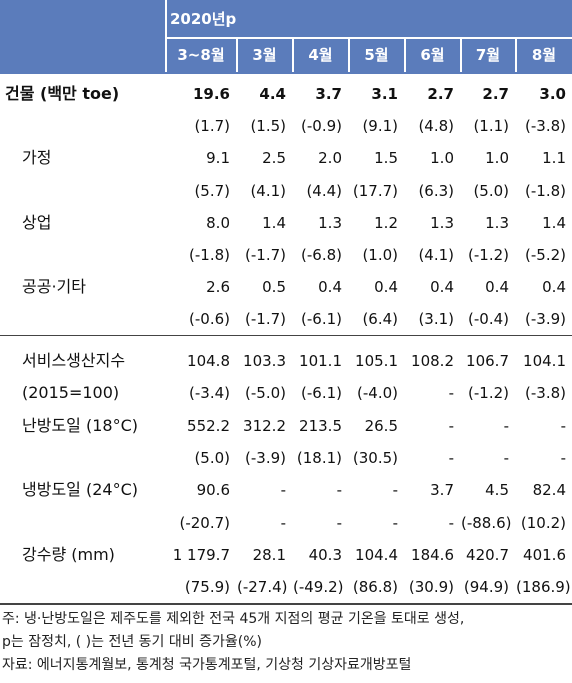 The height and width of the screenshot is (683, 572). I want to click on column-header: 3월, so click(264, 55).